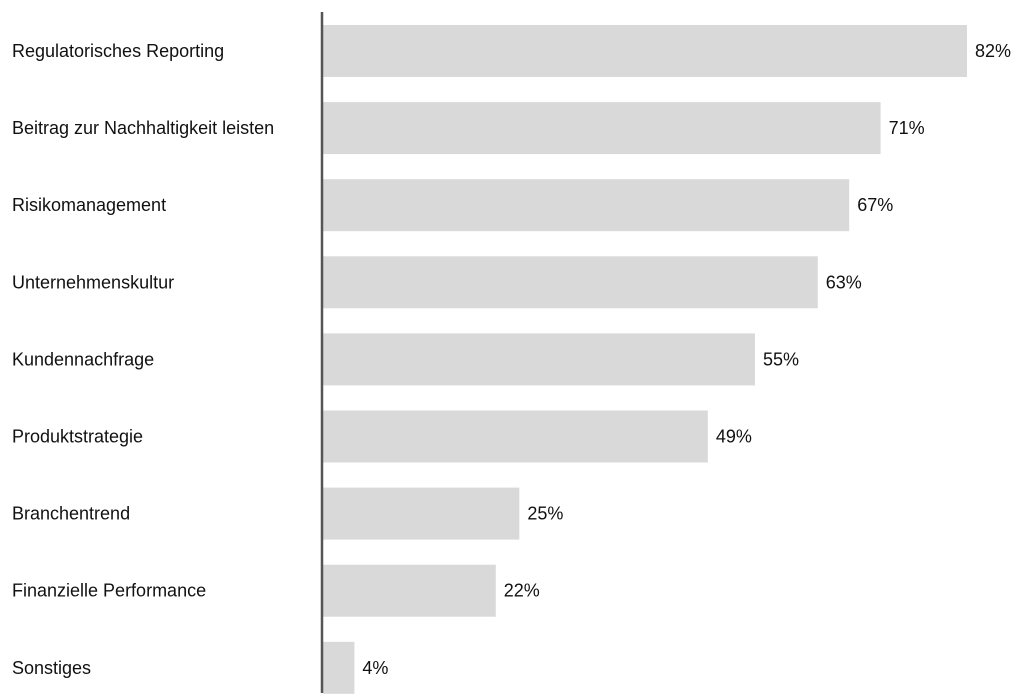  I want to click on value-label-6: 49%, so click(734, 437).